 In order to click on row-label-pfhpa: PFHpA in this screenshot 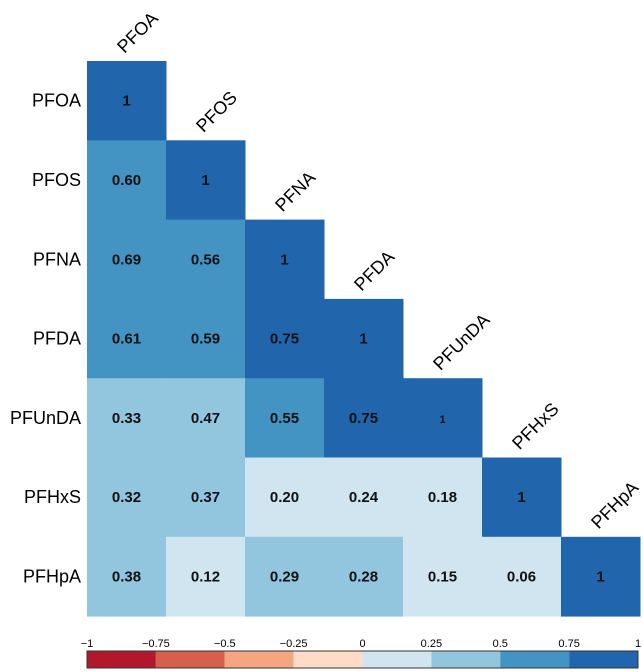, I will do `click(52, 576)`.